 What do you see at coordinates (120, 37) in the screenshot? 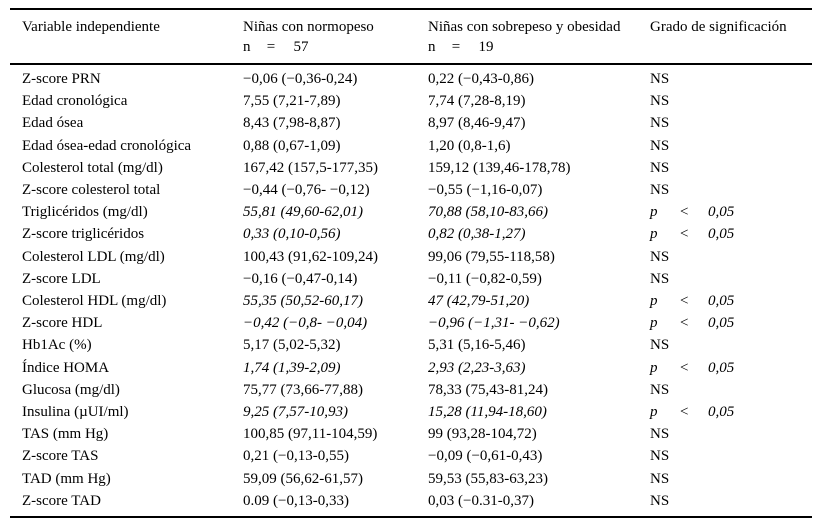
I see `header-variable: Variable independiente` at bounding box center [120, 37].